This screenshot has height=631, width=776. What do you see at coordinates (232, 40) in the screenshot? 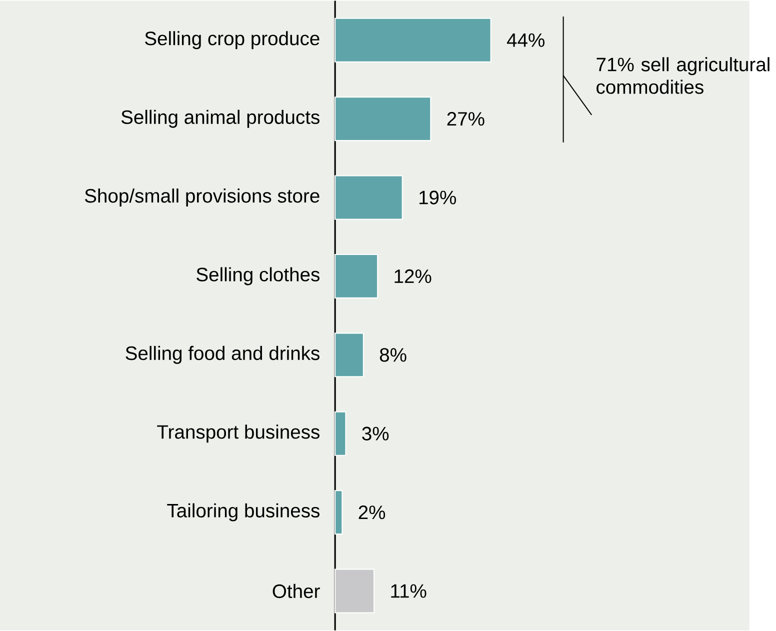
I see `y-tick-label: Selling crop produce` at bounding box center [232, 40].